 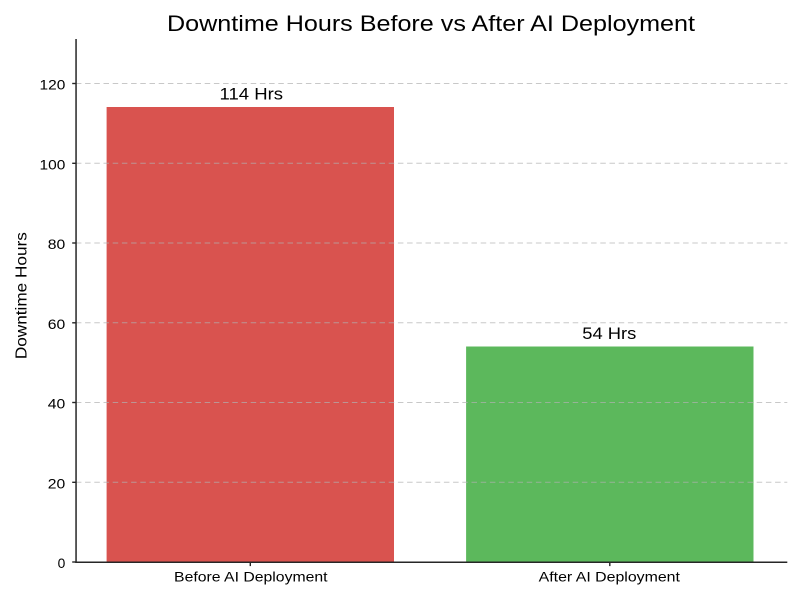 I want to click on svg-text: 60, so click(x=57, y=324).